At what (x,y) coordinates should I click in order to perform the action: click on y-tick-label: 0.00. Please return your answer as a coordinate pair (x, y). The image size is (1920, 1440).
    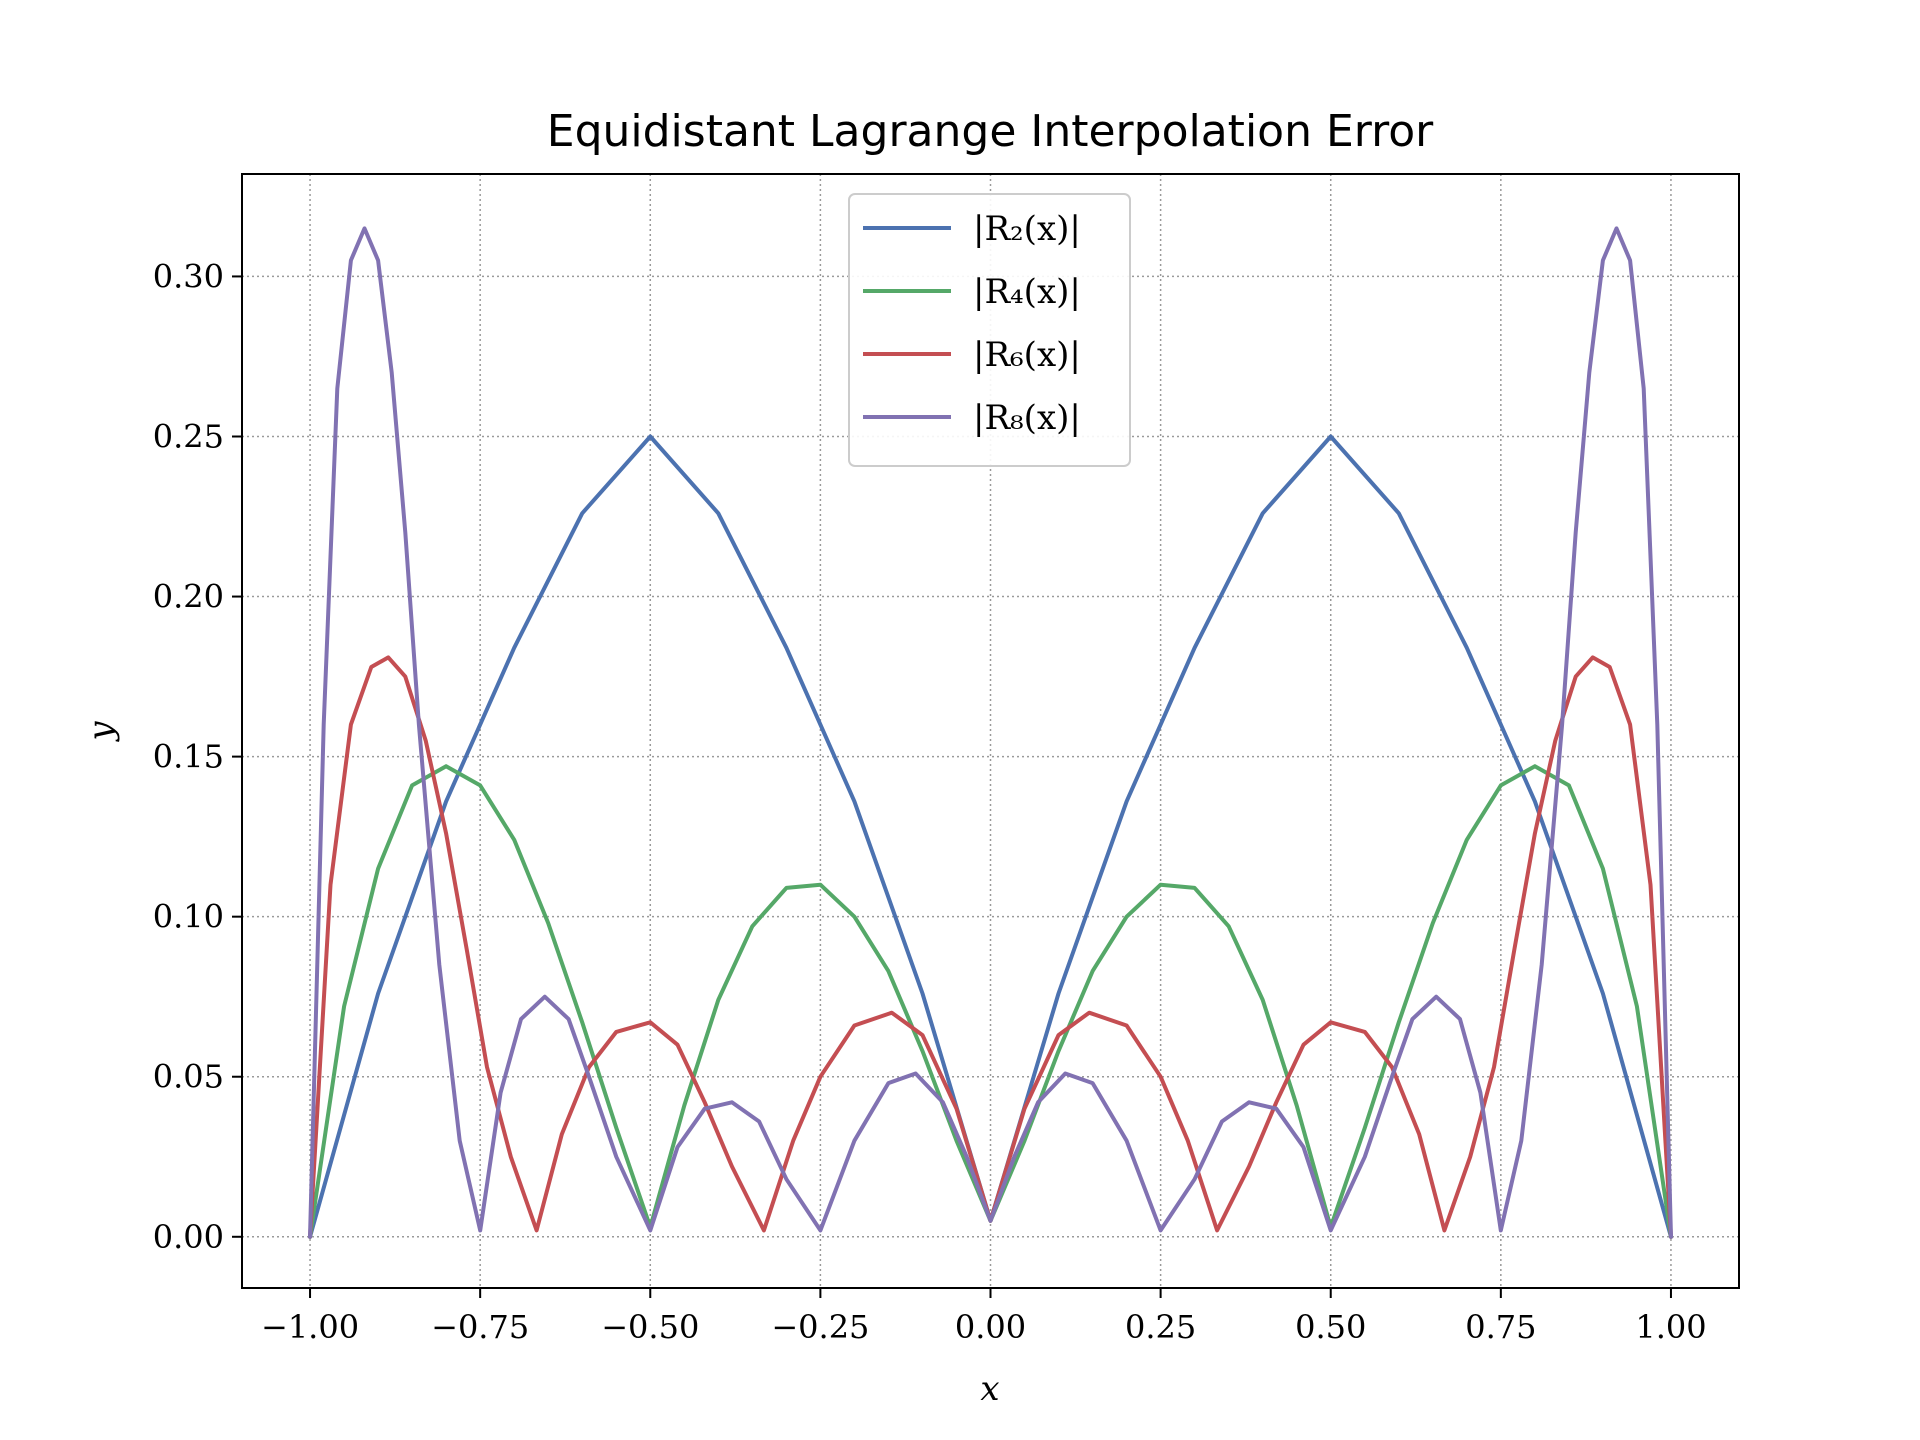
    Looking at the image, I should click on (188, 1237).